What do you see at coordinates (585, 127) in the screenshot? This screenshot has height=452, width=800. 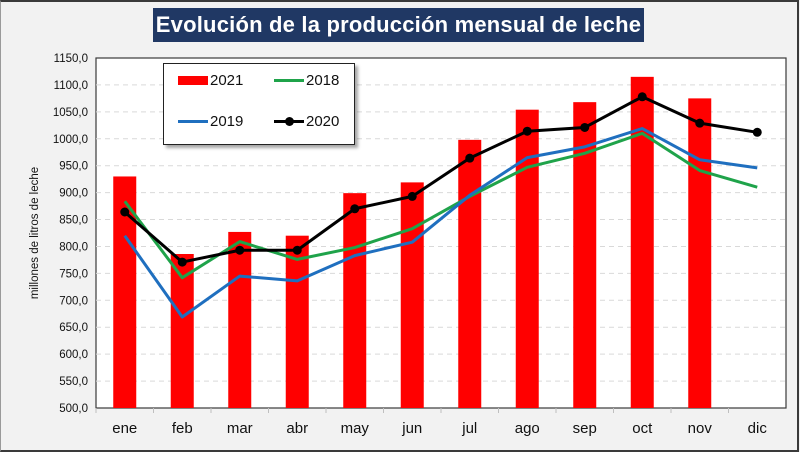 I see `point-2020-sep` at bounding box center [585, 127].